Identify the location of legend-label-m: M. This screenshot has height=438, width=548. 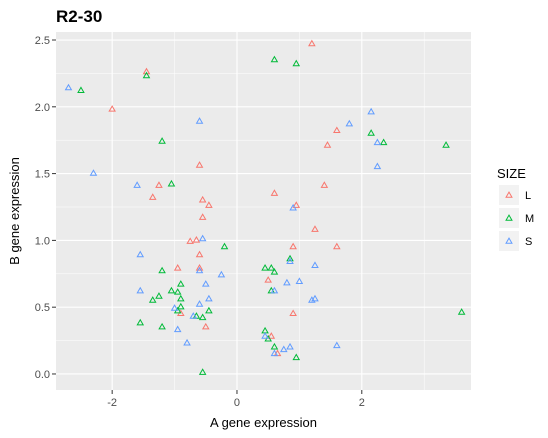
(529, 219).